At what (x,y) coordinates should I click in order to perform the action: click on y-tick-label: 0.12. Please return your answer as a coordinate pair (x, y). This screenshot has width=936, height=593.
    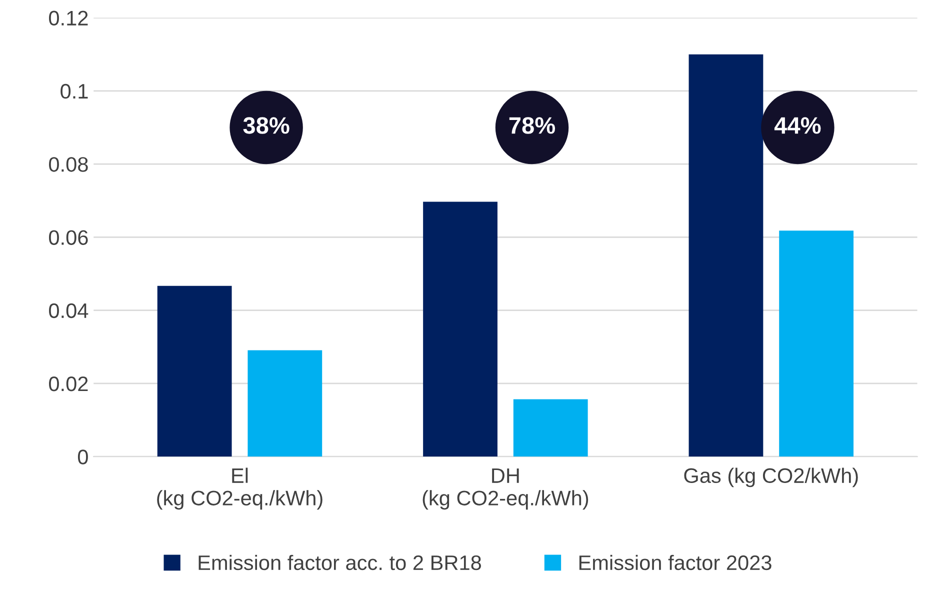
    Looking at the image, I should click on (68, 18).